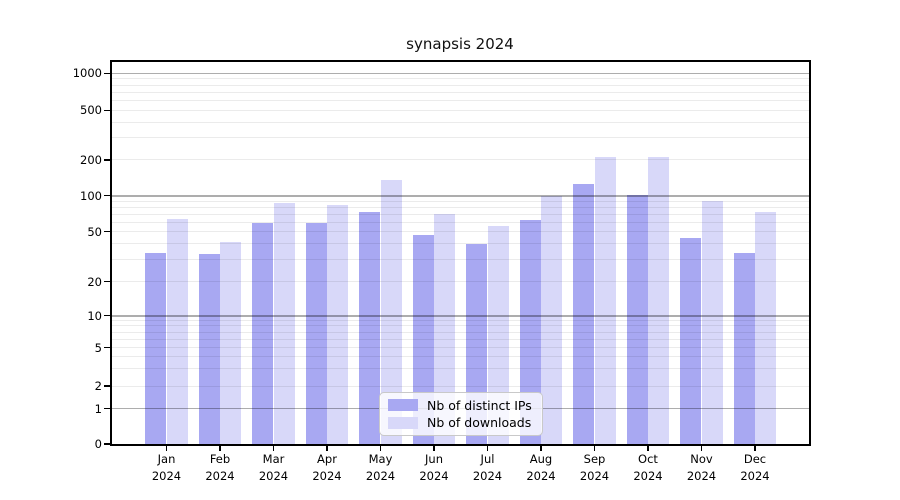 The width and height of the screenshot is (900, 500). Describe the element at coordinates (701, 467) in the screenshot. I see `x-tick-label-nov: Nov 2024` at that location.